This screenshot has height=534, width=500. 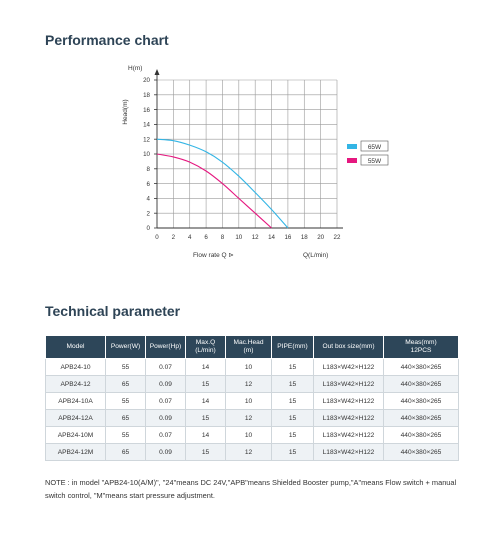 I want to click on y-tick-label: 16, so click(x=146, y=110).